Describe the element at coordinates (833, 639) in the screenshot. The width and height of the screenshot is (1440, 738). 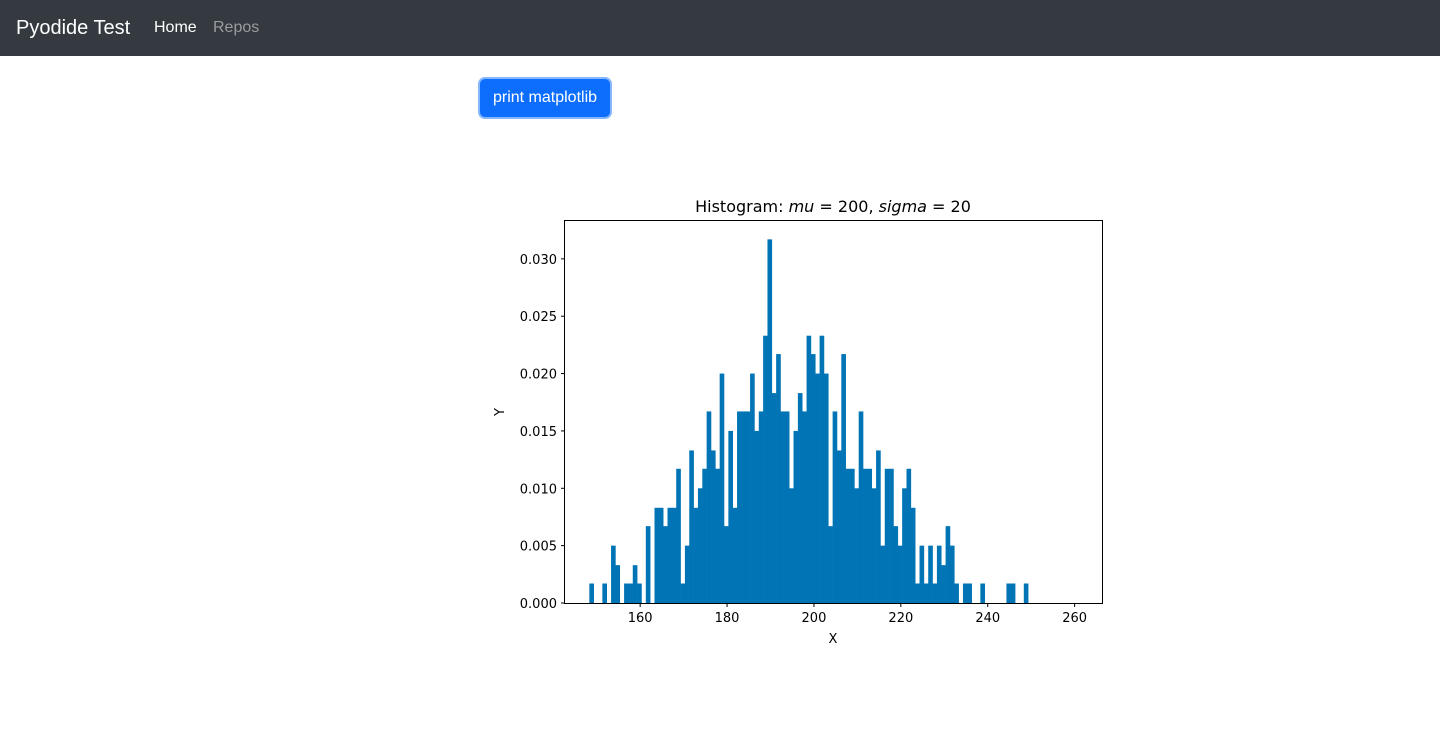
I see `x-axis-label: X` at that location.